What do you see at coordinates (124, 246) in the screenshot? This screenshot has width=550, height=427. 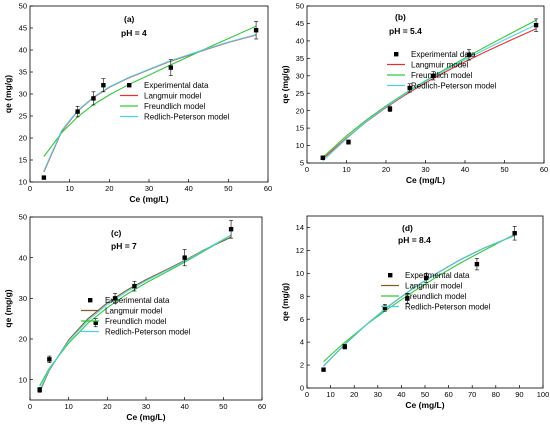 I see `ph-annotation: pH = 7` at bounding box center [124, 246].